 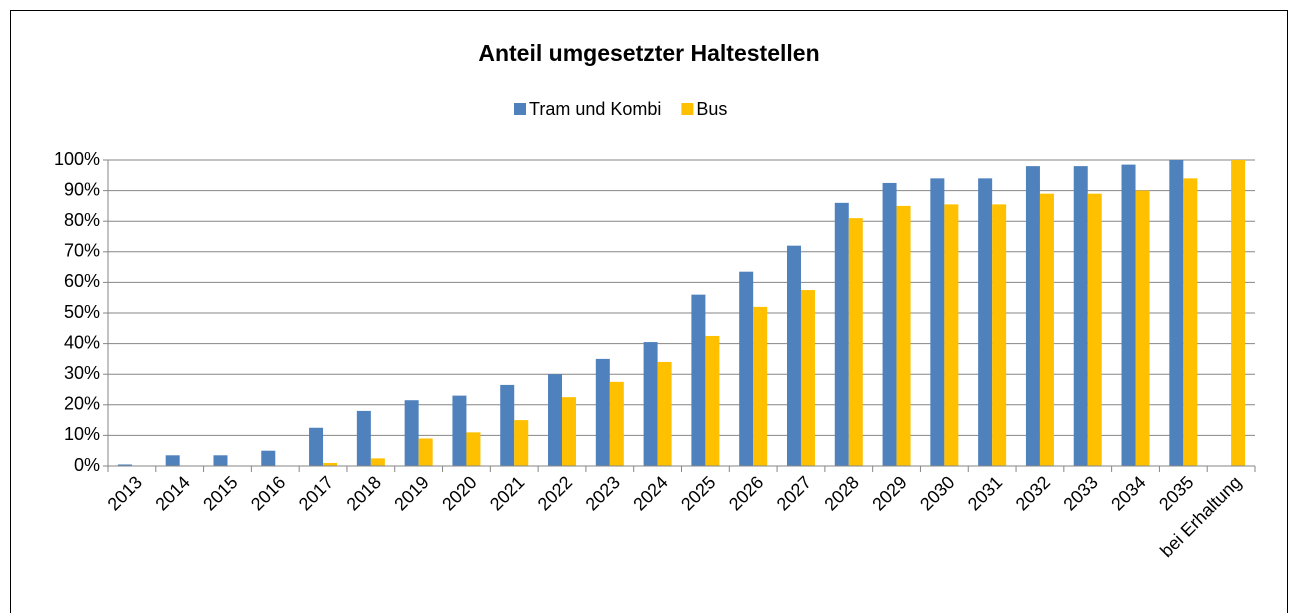 I want to click on y-tick-label: 30%, so click(x=82, y=373).